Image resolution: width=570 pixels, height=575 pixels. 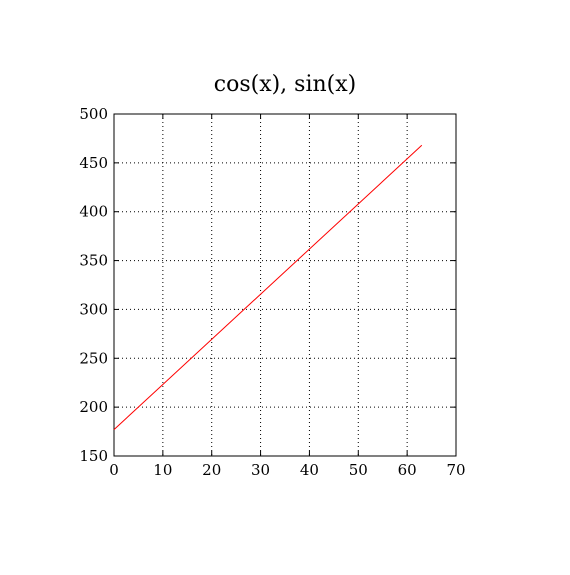 What do you see at coordinates (455, 470) in the screenshot?
I see `x-tick-label: 70` at bounding box center [455, 470].